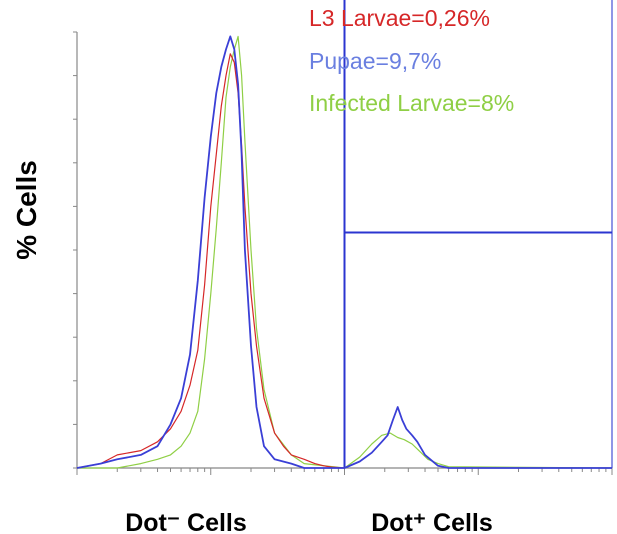 This screenshot has height=534, width=617. What do you see at coordinates (344, 471) in the screenshot?
I see `x-ticks` at bounding box center [344, 471].